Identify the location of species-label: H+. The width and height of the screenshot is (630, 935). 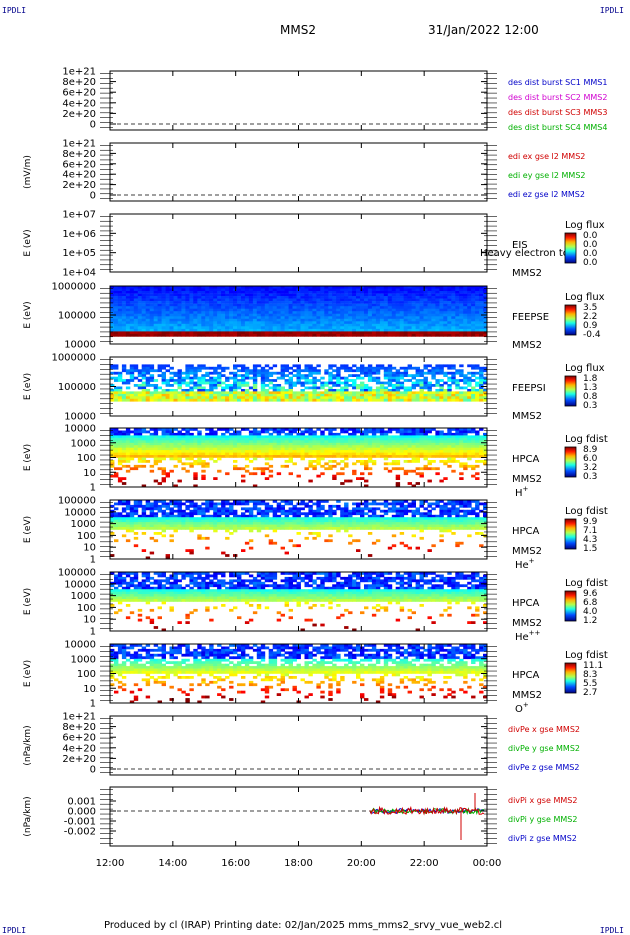
(522, 492).